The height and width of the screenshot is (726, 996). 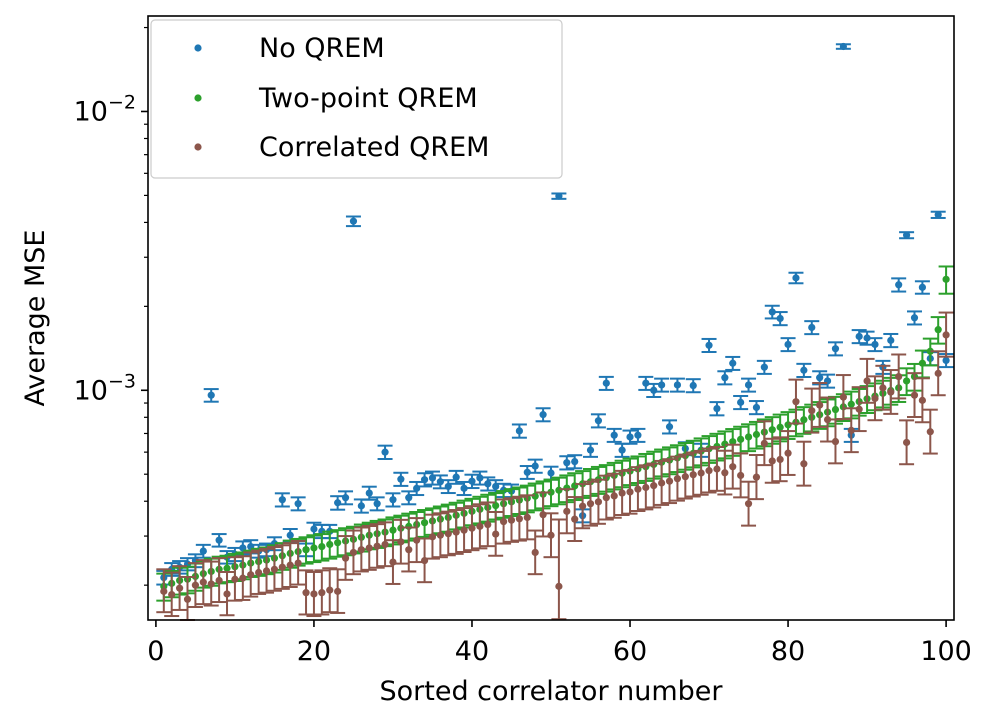 I want to click on x-tick-label: 40, so click(x=472, y=651).